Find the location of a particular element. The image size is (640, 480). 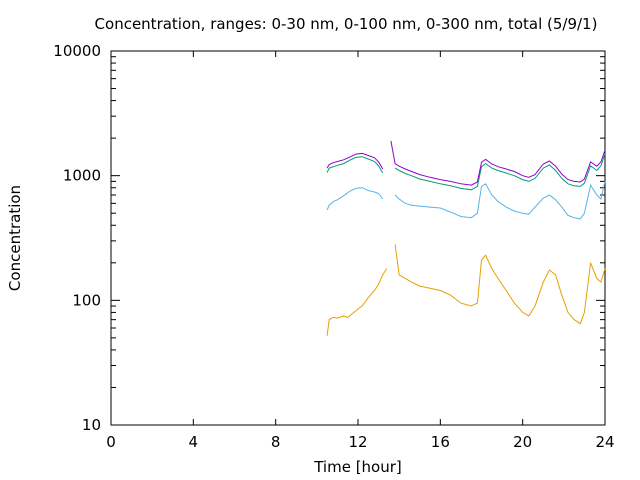

y-axis-title: Concentration is located at coordinates (15, 238).